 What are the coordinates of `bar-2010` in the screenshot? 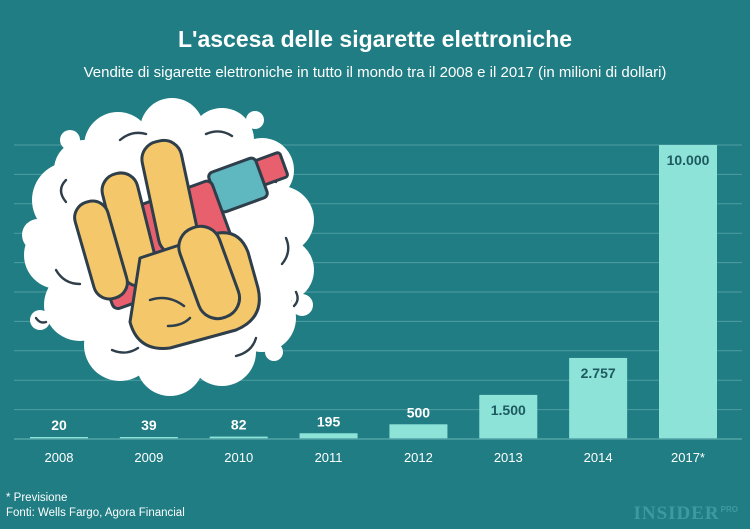 It's located at (238, 437).